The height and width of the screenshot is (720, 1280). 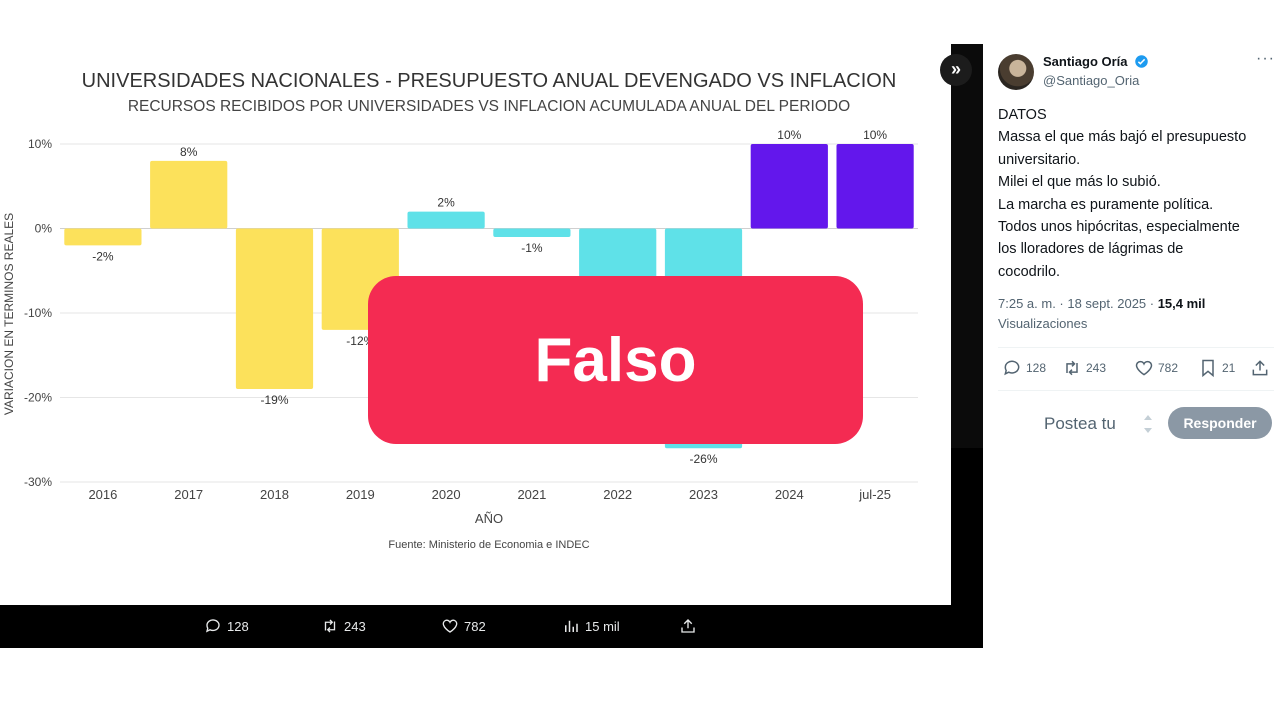 I want to click on tweet-views-label: Visualizaciones, so click(x=1043, y=323).